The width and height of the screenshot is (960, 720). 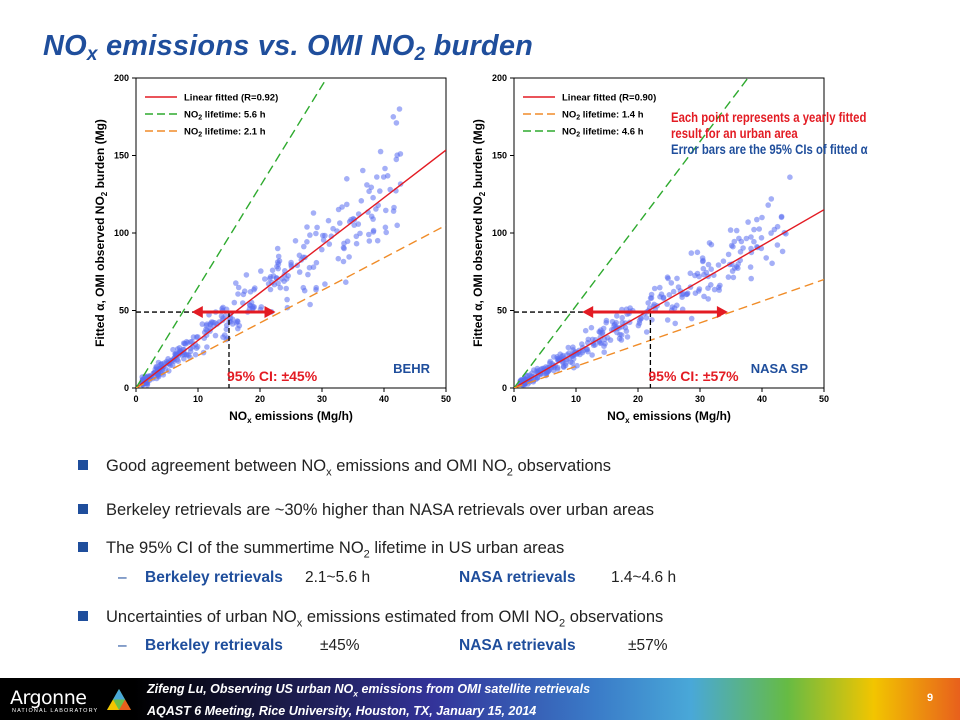 What do you see at coordinates (231, 98) in the screenshot?
I see `legend-label: Linear fitted (R=0.92)` at bounding box center [231, 98].